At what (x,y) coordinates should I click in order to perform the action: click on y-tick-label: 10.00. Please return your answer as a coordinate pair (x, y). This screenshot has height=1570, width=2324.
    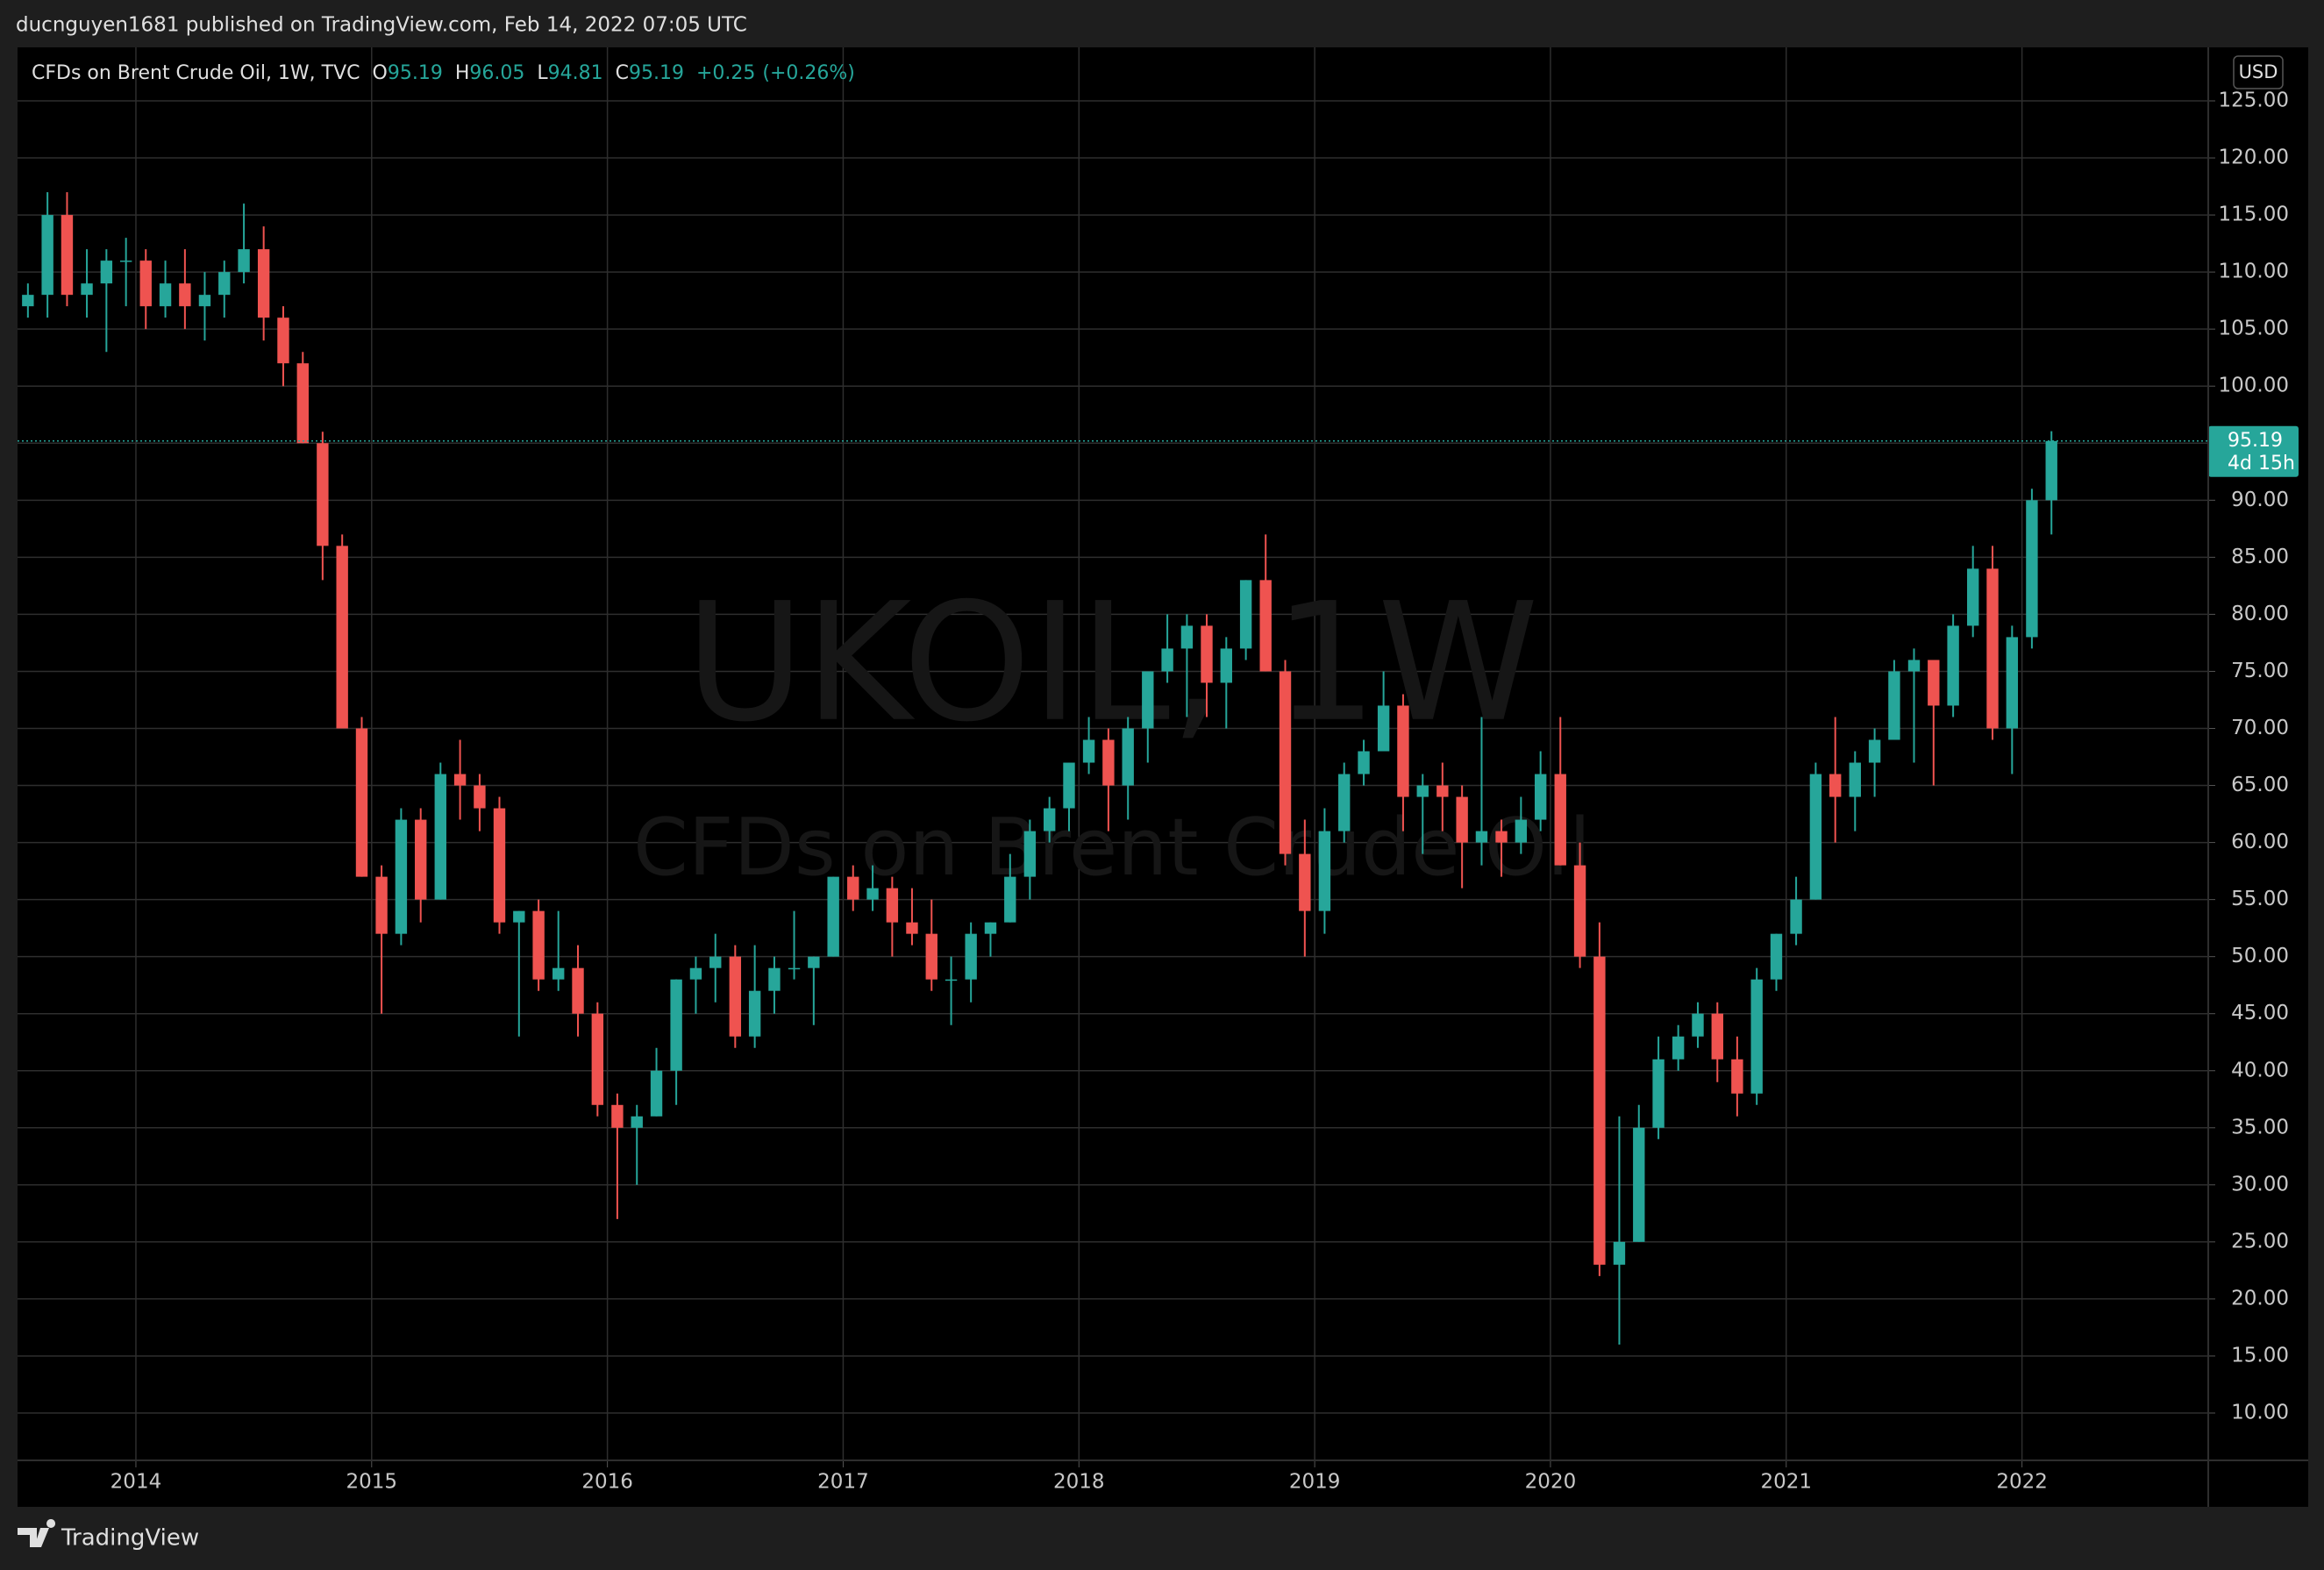
    Looking at the image, I should click on (2260, 1413).